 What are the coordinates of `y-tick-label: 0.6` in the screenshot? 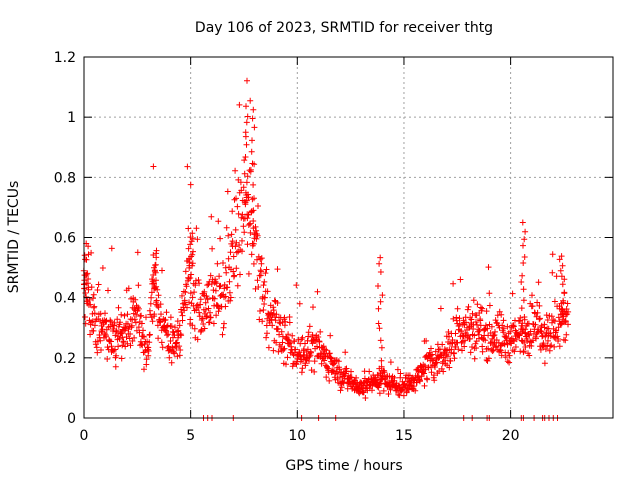 It's located at (65, 239).